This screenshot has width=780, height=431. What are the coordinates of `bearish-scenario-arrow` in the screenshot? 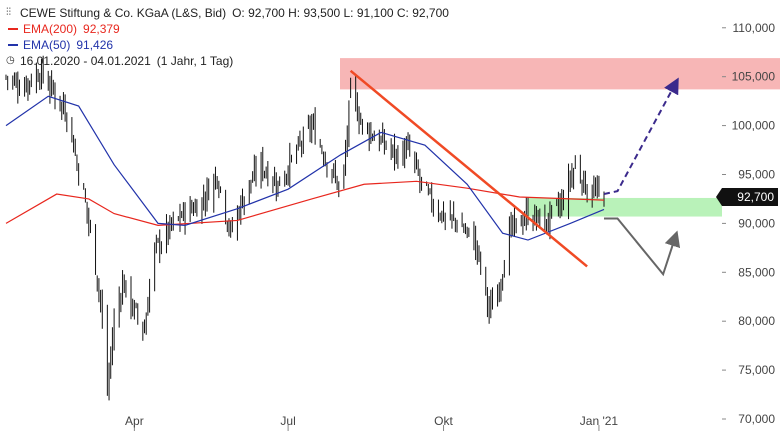 It's located at (642, 247).